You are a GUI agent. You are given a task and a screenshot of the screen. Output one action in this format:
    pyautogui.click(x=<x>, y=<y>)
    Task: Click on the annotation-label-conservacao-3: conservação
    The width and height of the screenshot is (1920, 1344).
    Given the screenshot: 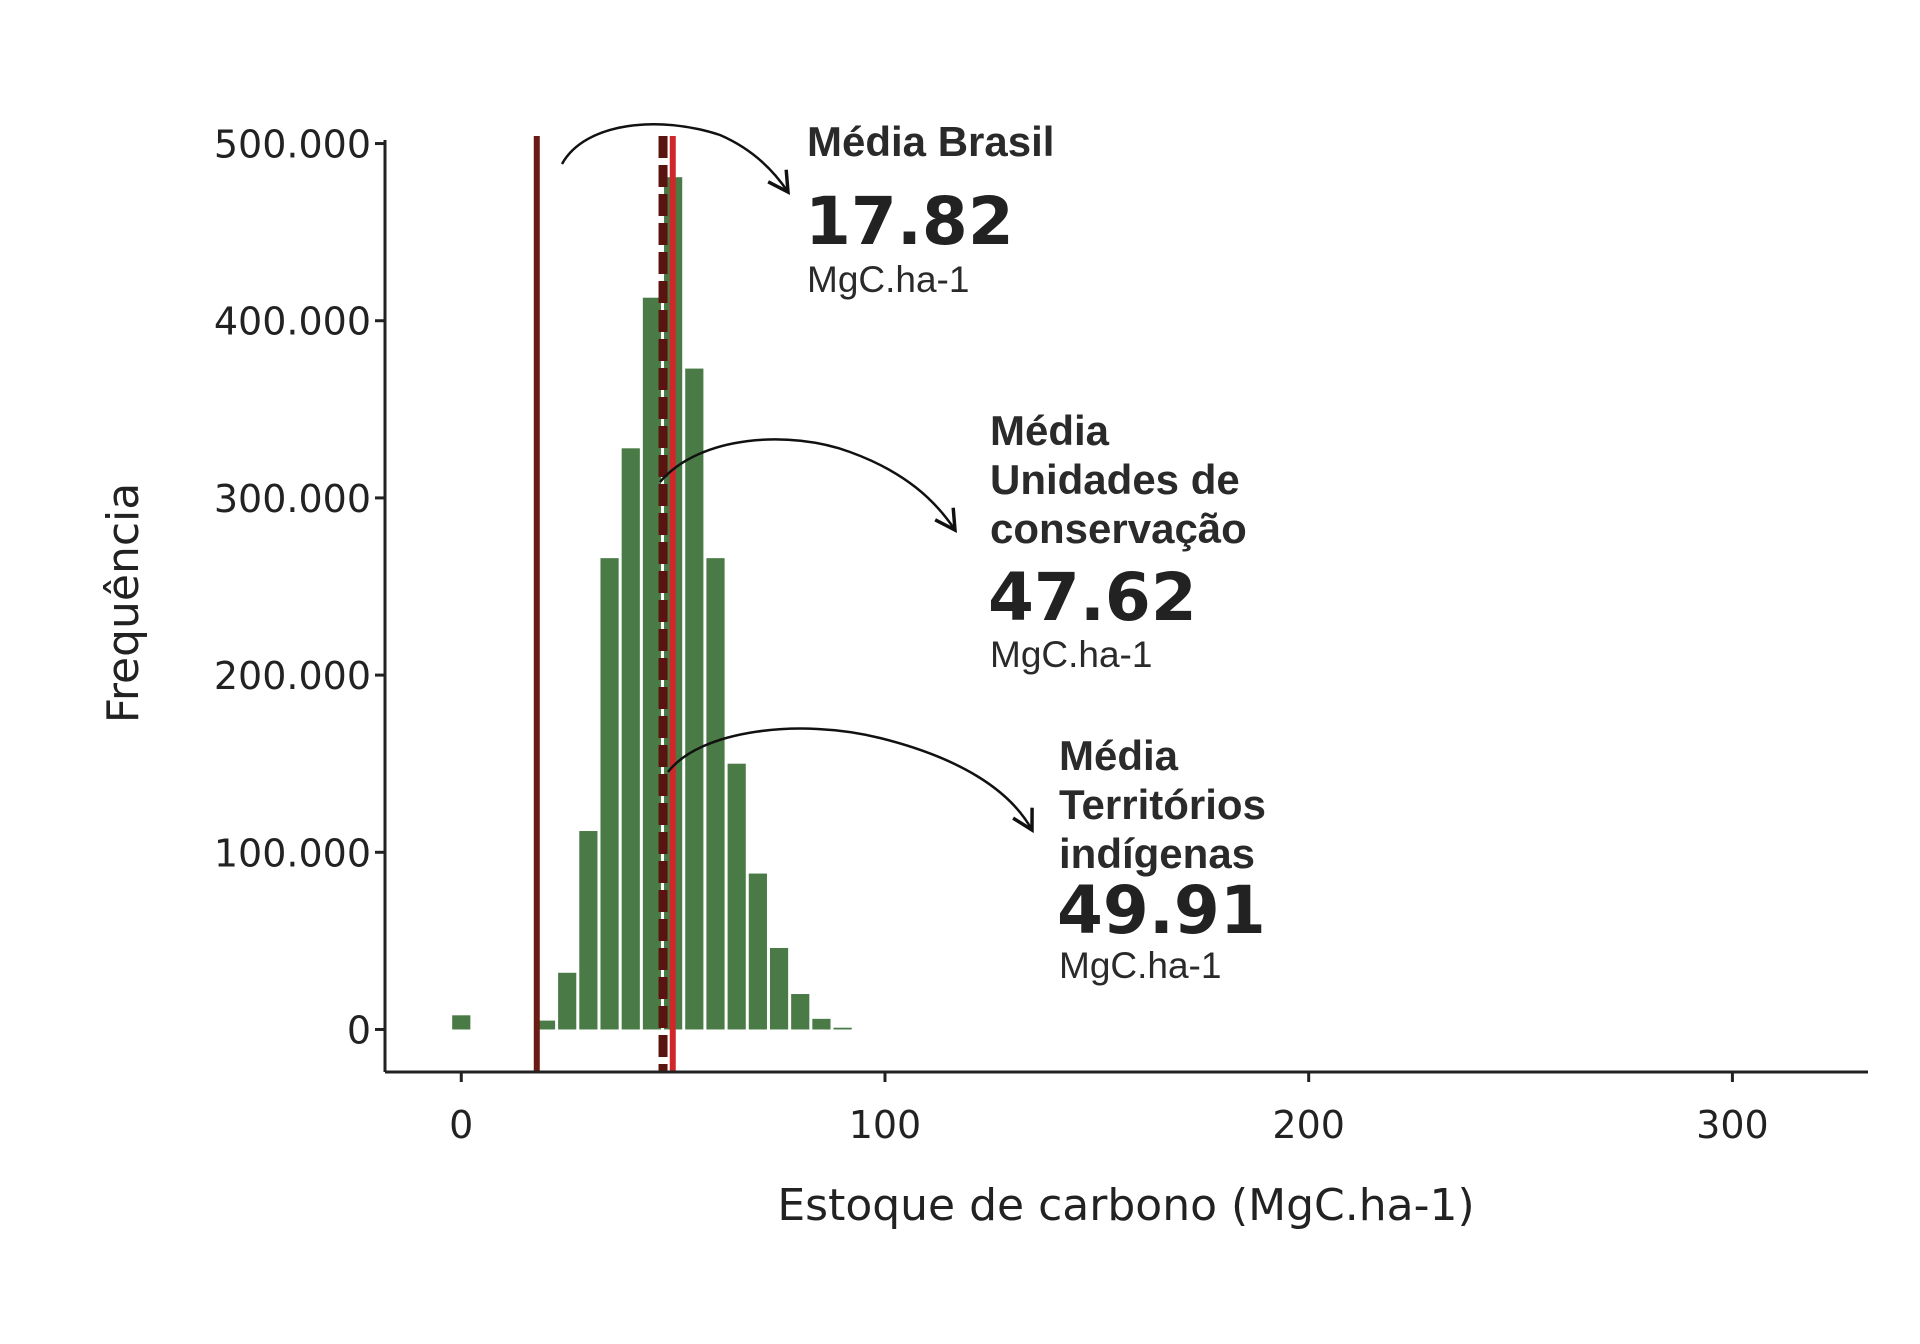 What is the action you would take?
    pyautogui.click(x=1118, y=528)
    